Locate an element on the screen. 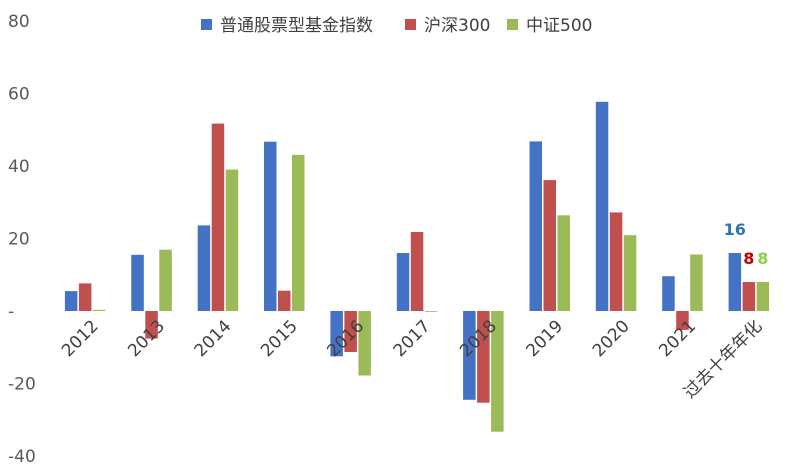 This screenshot has height=473, width=791. bar-3-2020 is located at coordinates (630, 273).